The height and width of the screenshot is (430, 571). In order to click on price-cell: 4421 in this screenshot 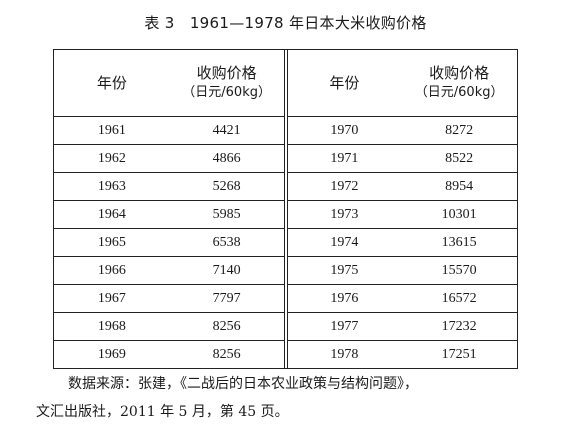, I will do `click(227, 130)`.